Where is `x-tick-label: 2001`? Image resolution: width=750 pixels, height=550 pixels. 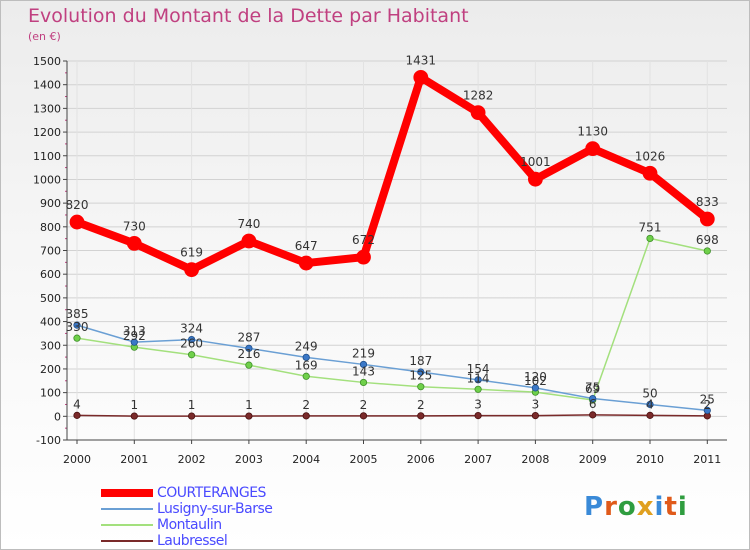
x-tick-label: 2001 is located at coordinates (134, 459).